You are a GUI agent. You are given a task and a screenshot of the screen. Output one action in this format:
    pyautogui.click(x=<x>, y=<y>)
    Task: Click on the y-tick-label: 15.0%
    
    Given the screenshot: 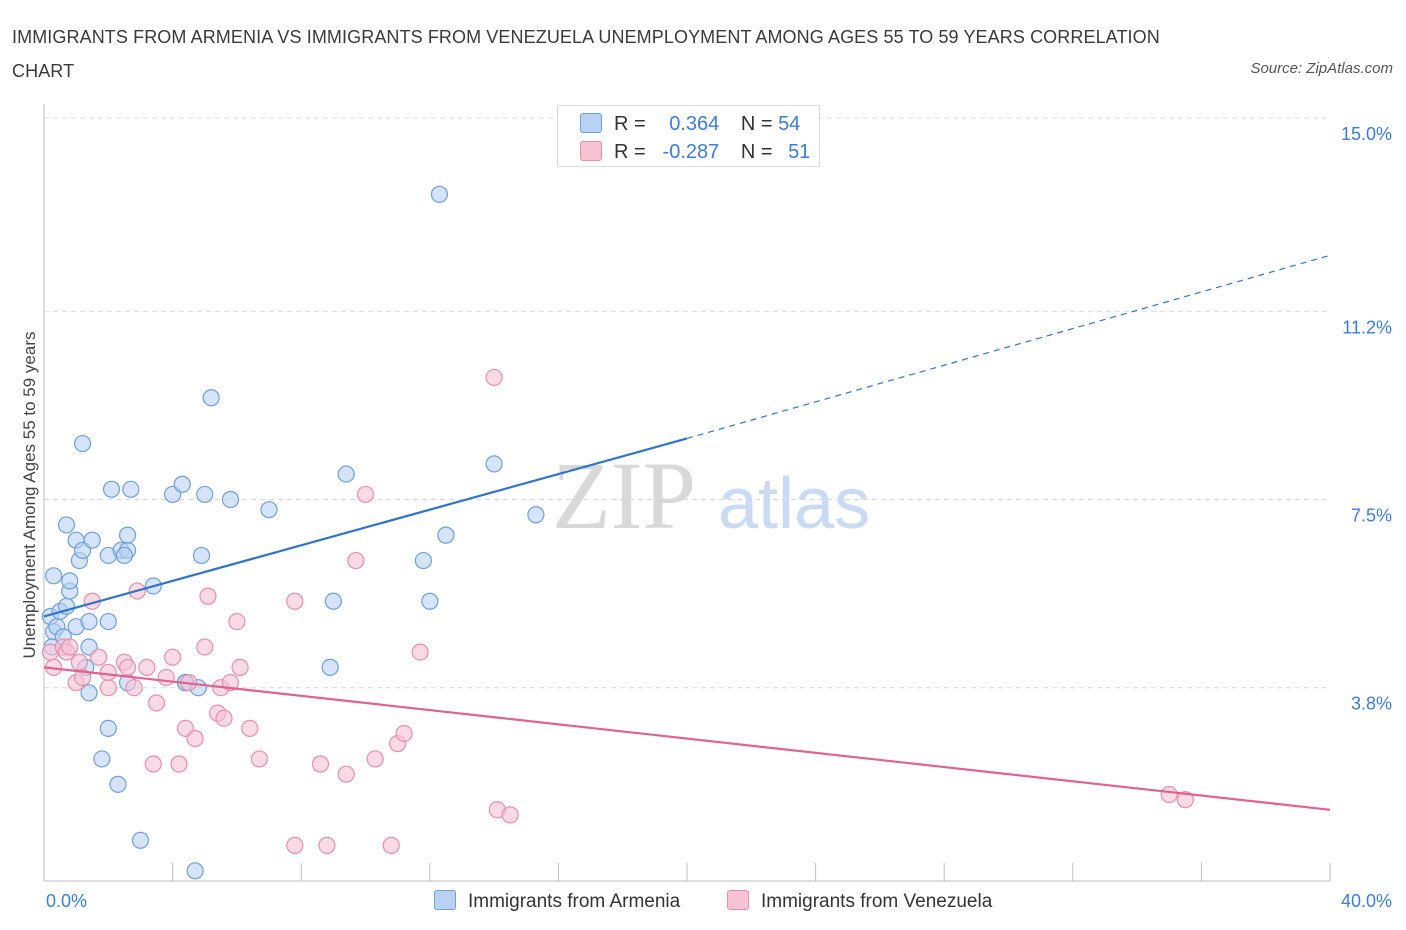 What is the action you would take?
    pyautogui.click(x=1366, y=134)
    